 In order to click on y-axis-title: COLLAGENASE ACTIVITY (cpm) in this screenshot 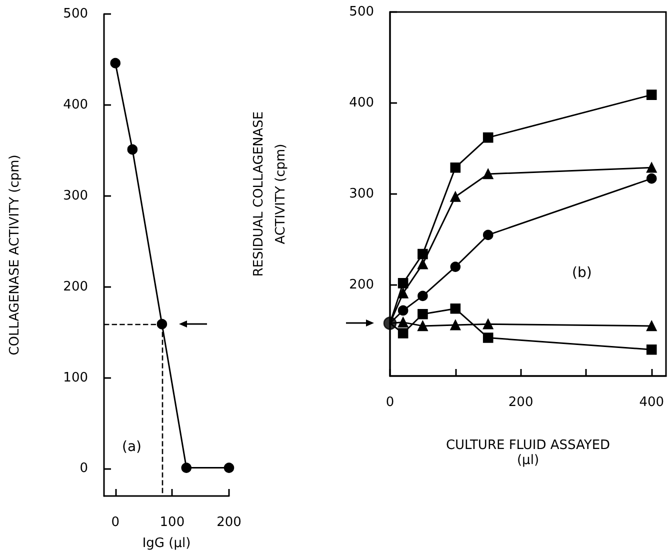, I will do `click(15, 255)`.